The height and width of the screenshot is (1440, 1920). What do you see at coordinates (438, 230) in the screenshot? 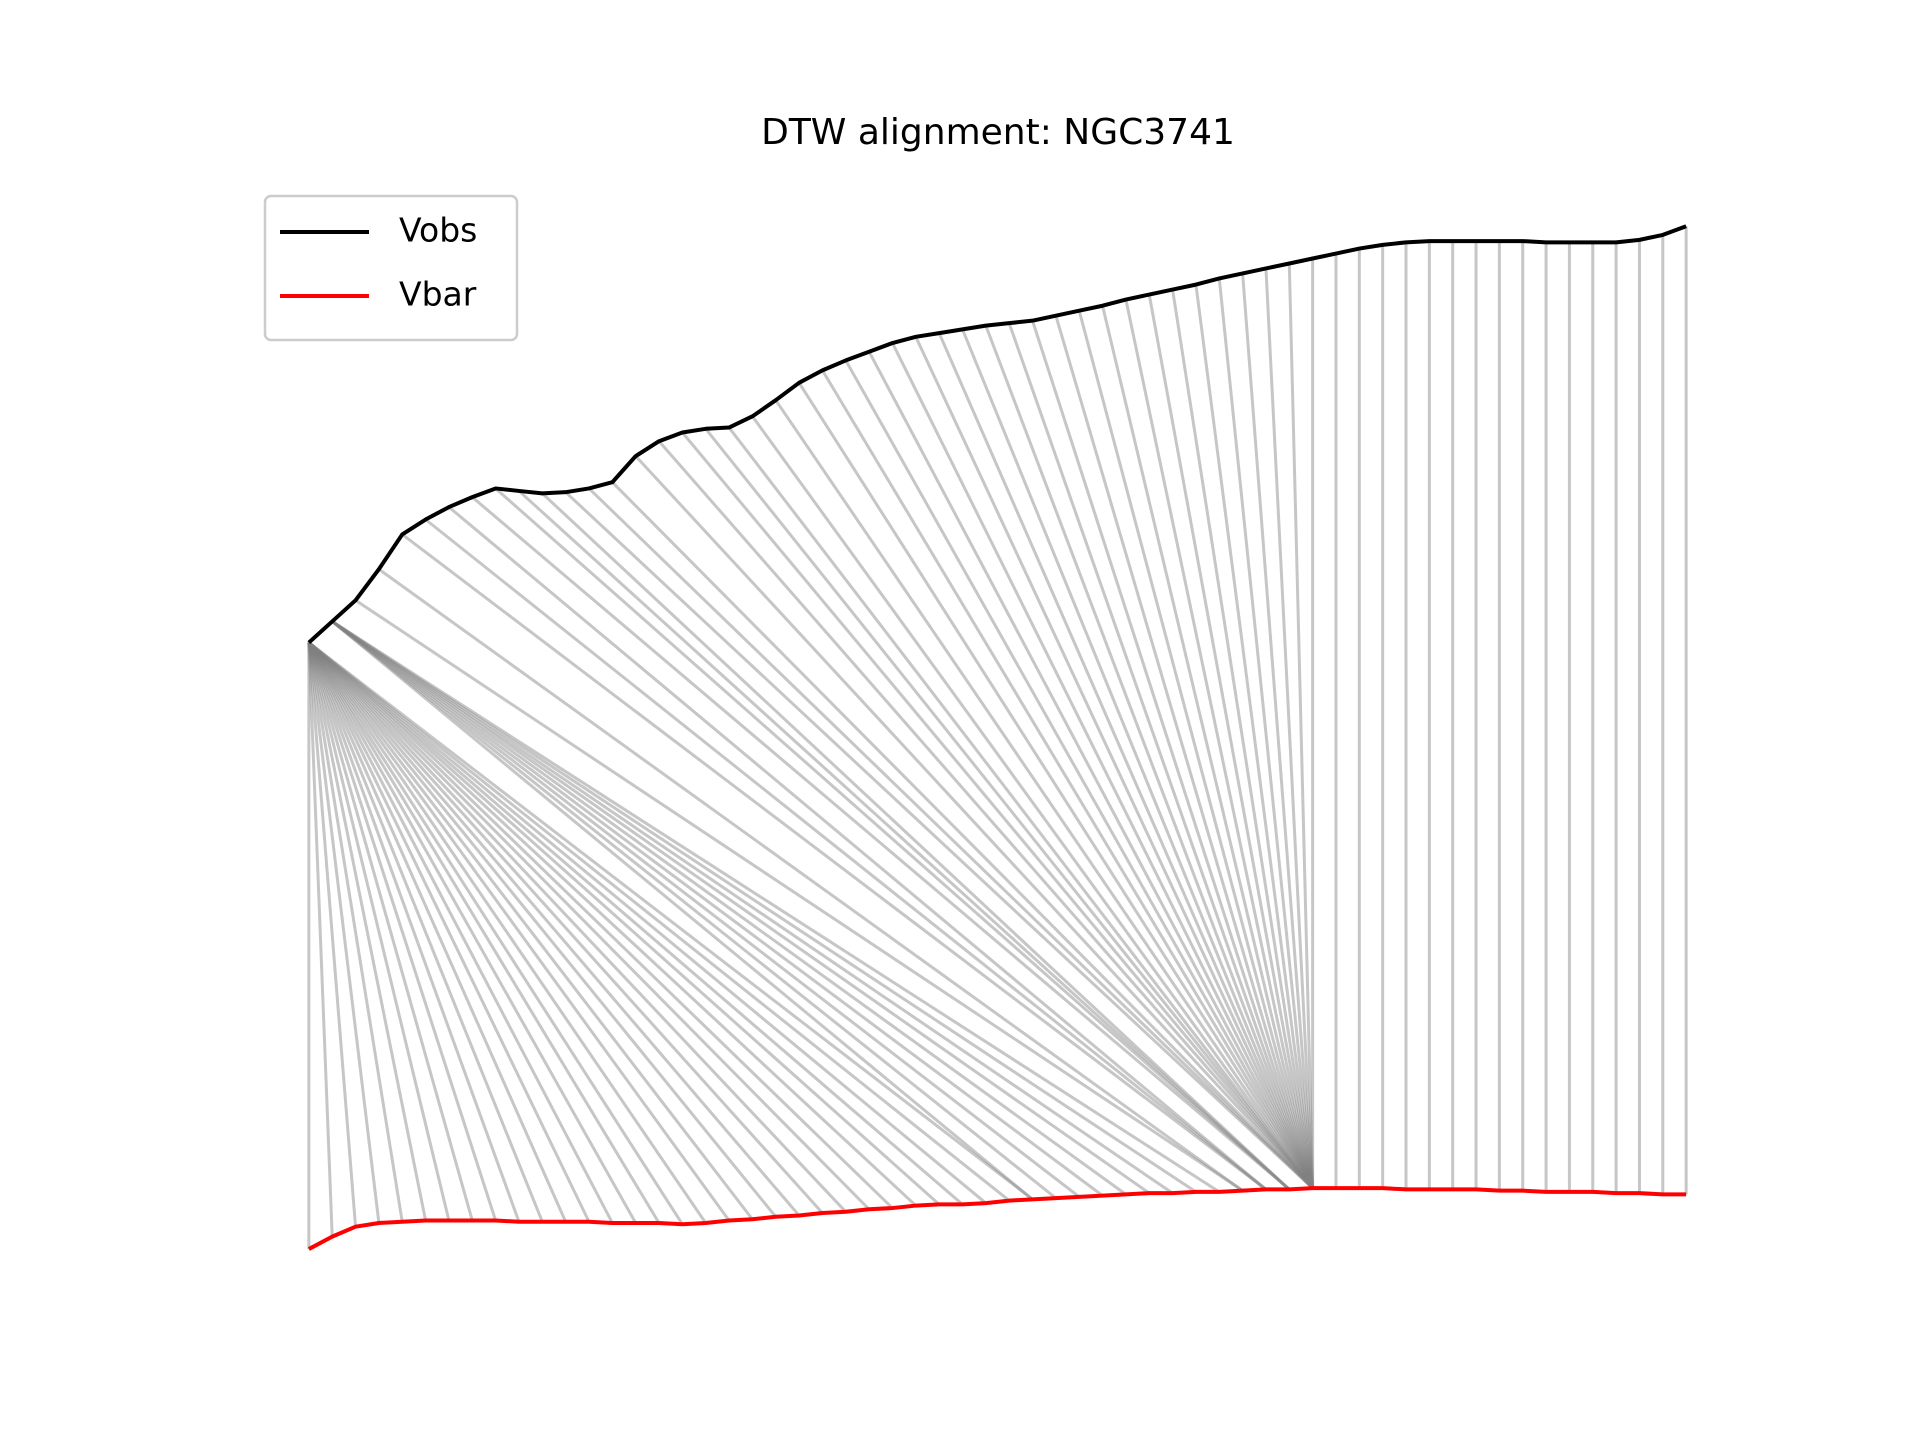
I see `legend-label: Vobs` at bounding box center [438, 230].